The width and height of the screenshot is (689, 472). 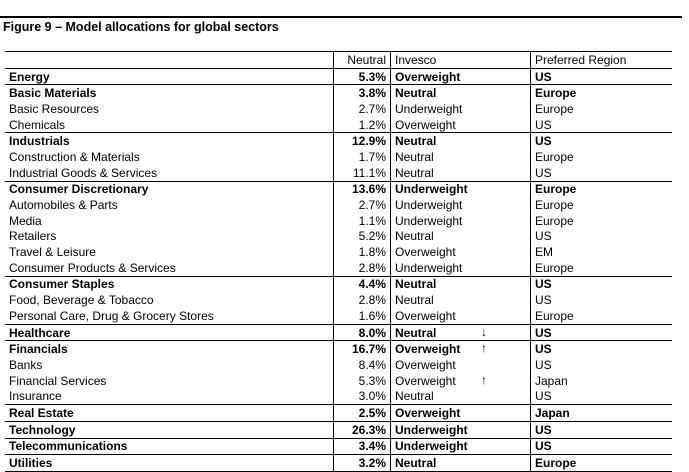 What do you see at coordinates (372, 284) in the screenshot?
I see `neutral-weight-cell-text: 4.4%` at bounding box center [372, 284].